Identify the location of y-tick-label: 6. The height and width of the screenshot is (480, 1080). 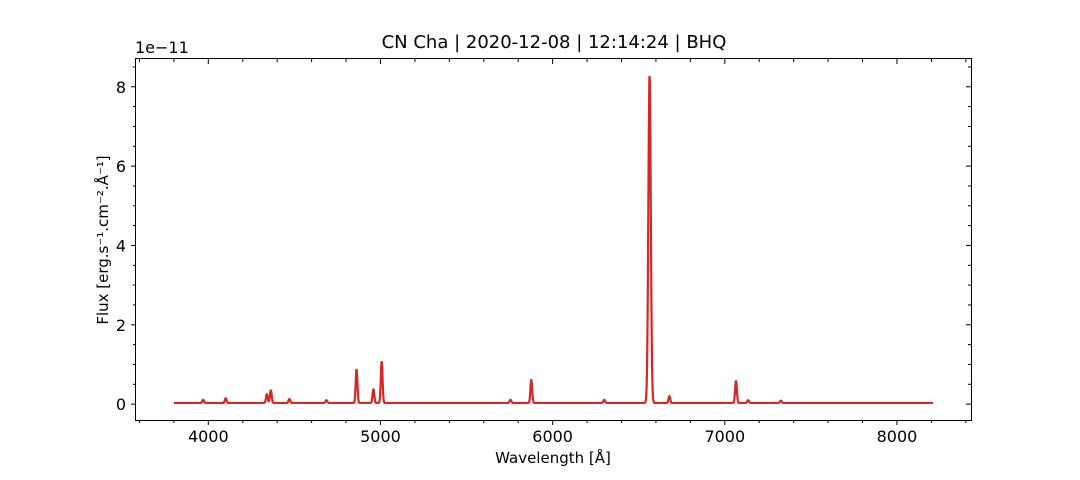
(121, 166).